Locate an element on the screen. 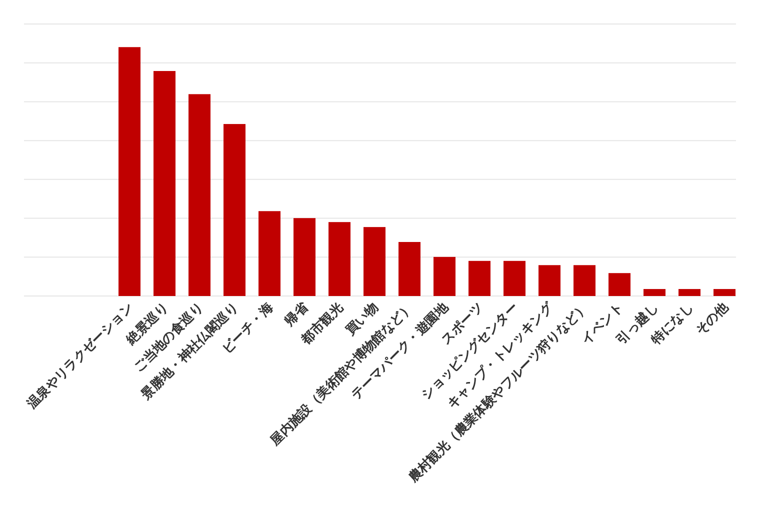 The height and width of the screenshot is (507, 760). x-tick-label: その他 is located at coordinates (712, 319).